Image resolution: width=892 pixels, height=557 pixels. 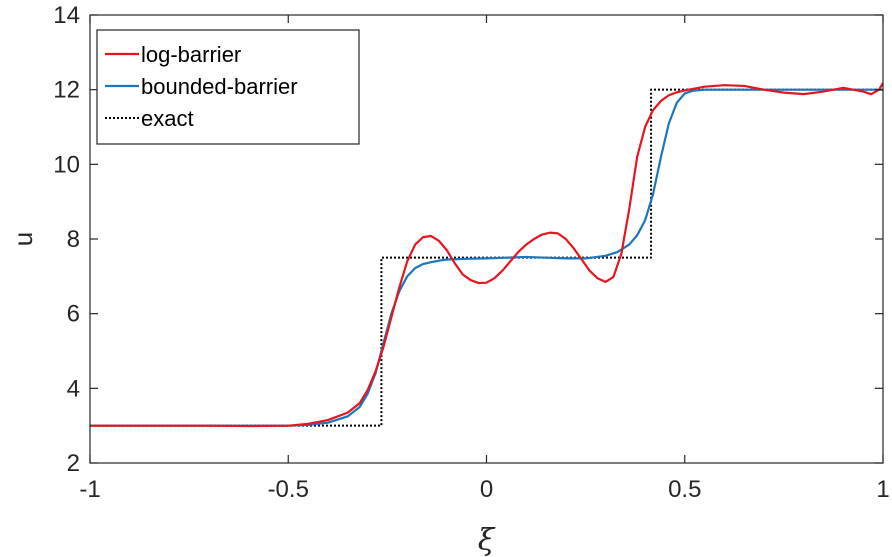 I want to click on y-tick-label: 4, so click(x=73, y=388).